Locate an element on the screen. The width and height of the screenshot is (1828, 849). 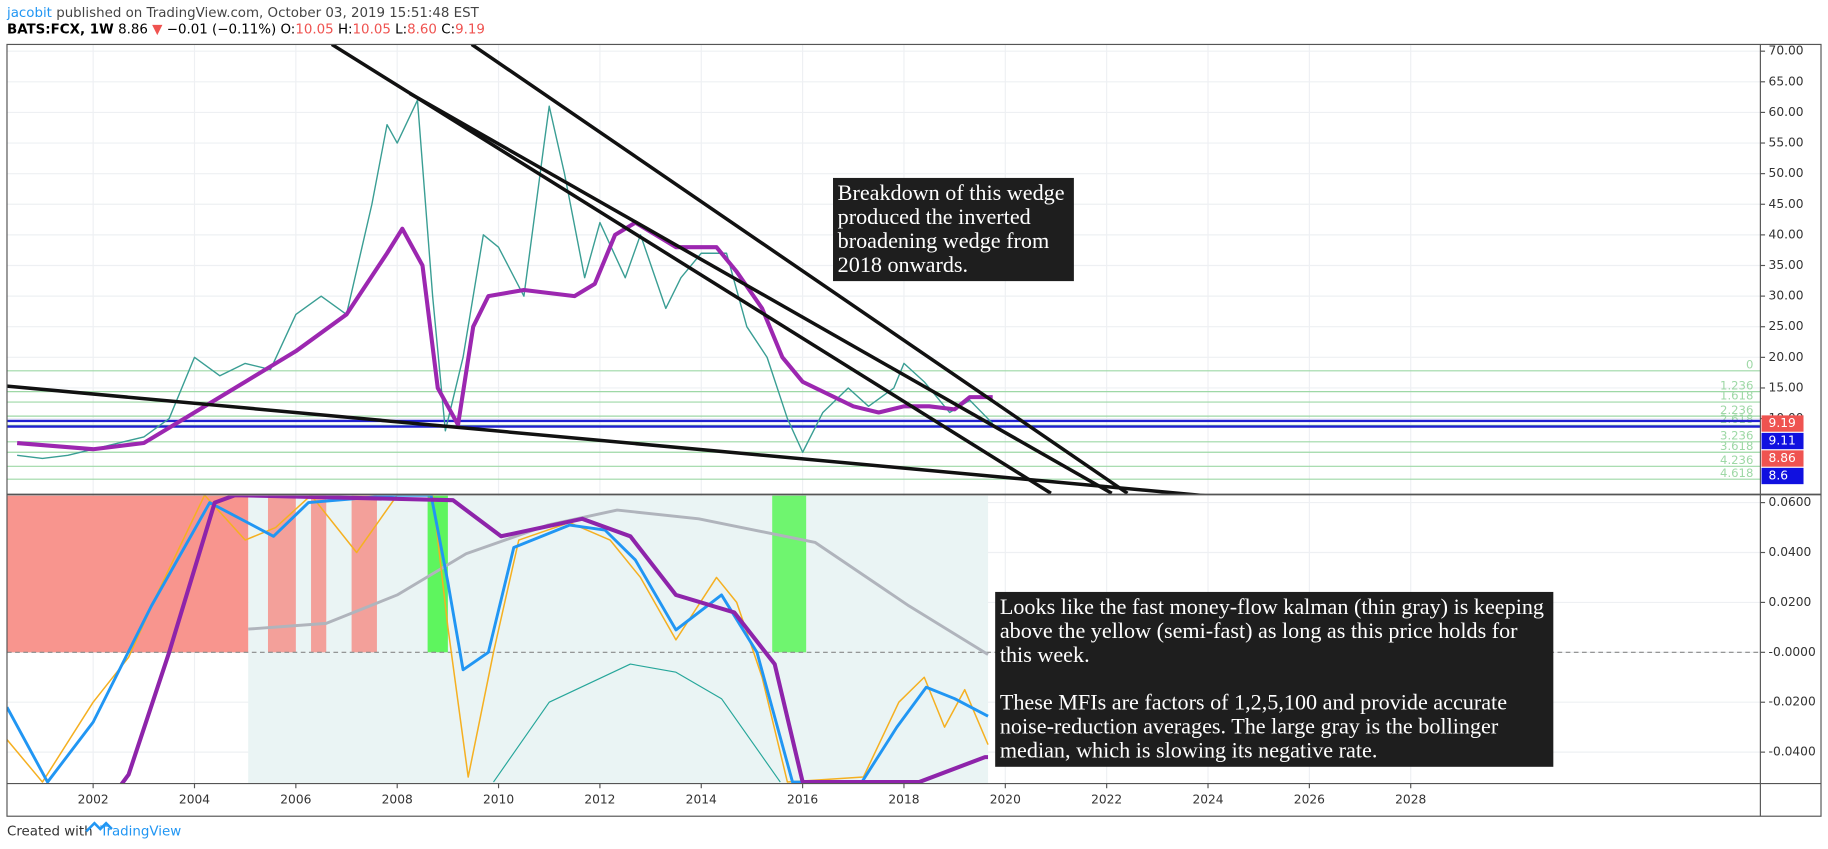
close: 9.19 is located at coordinates (470, 29).